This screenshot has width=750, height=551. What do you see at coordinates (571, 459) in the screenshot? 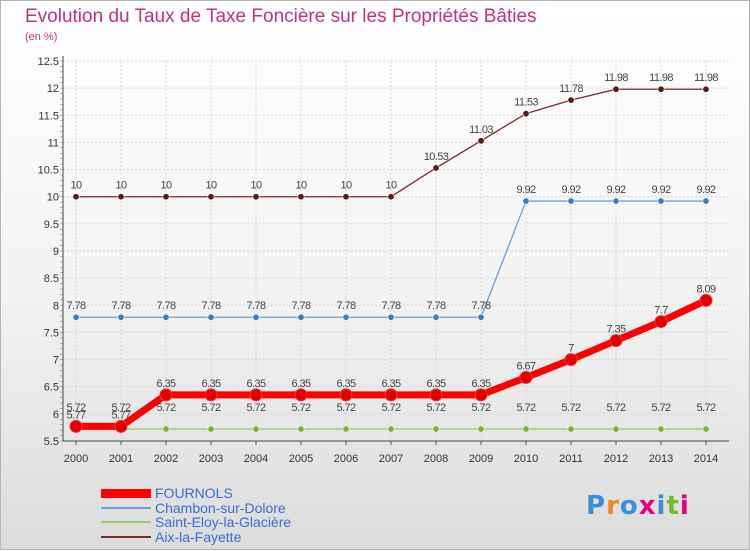
I see `x-tick-label: 2011` at bounding box center [571, 459].